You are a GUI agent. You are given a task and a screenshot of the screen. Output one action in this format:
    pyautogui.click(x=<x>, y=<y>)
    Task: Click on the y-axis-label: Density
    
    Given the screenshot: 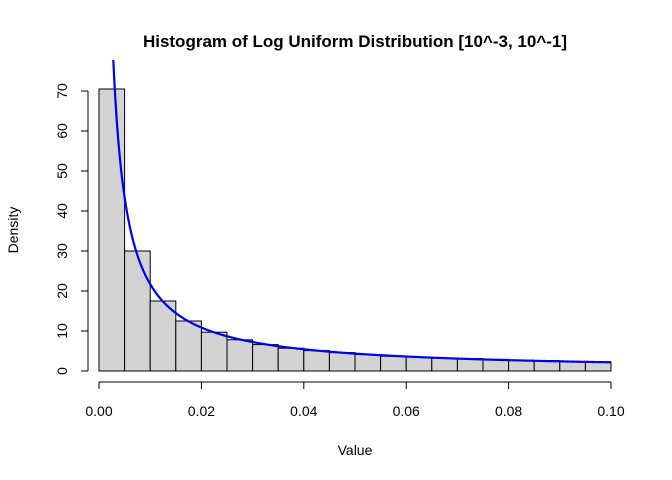 What is the action you would take?
    pyautogui.click(x=13, y=230)
    